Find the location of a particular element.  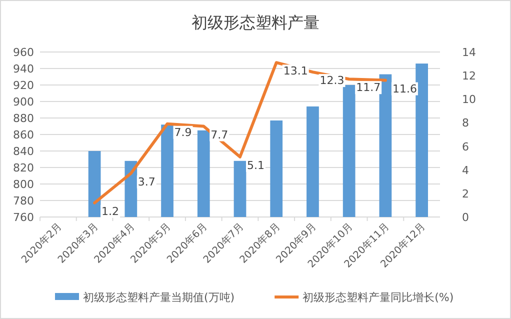

data-label: 5.1 is located at coordinates (255, 165).